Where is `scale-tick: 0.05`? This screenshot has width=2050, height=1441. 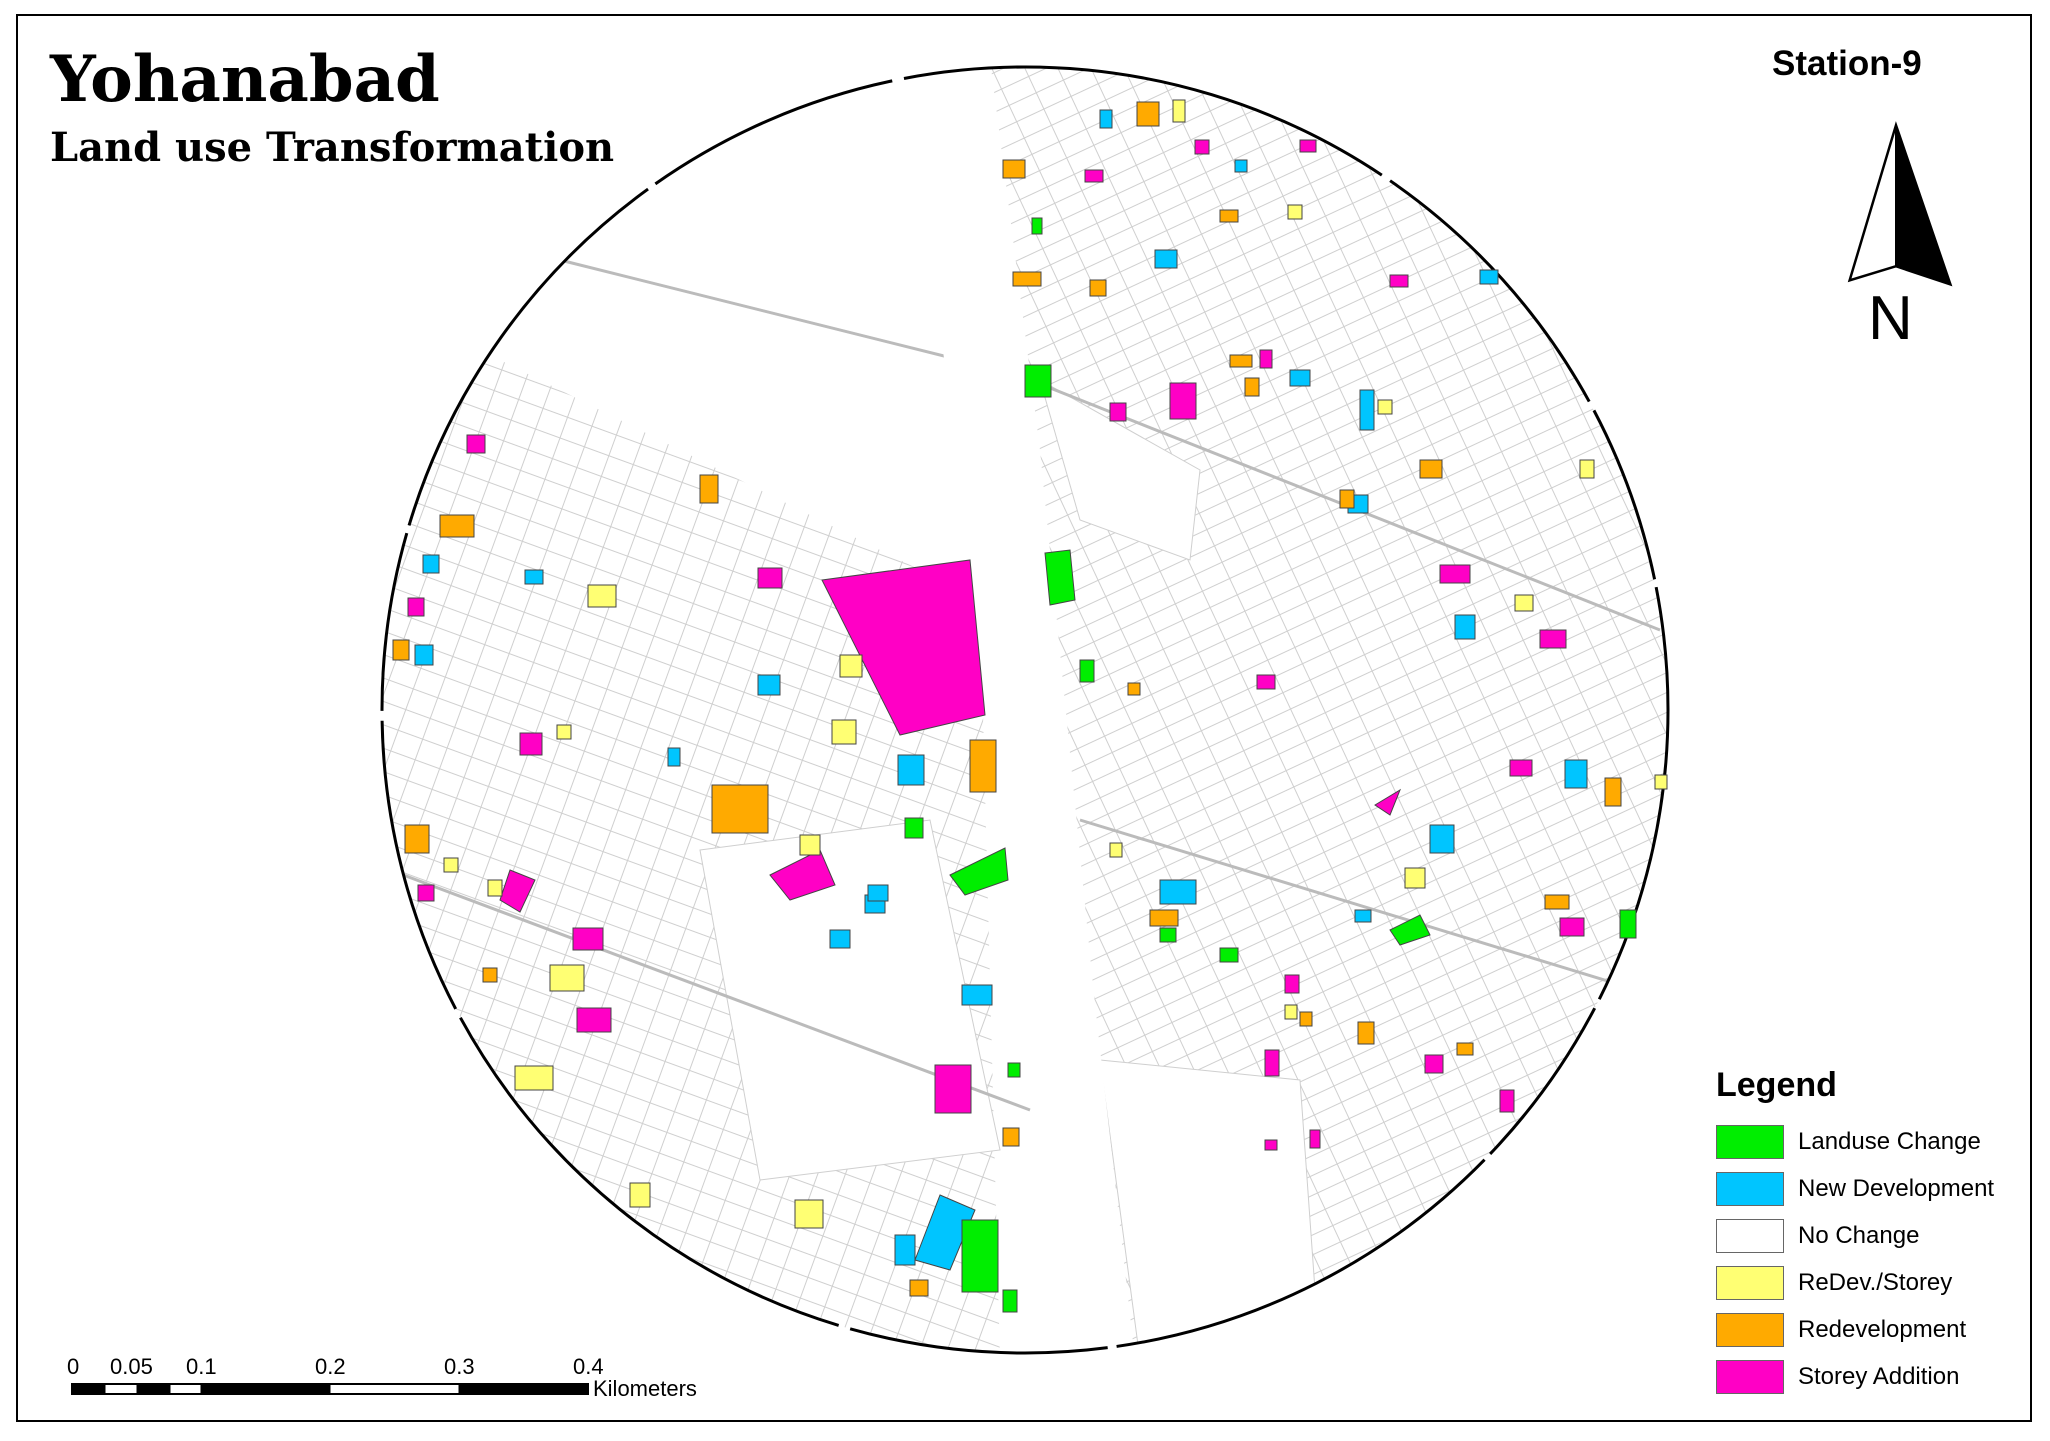 scale-tick: 0.05 is located at coordinates (131, 1366).